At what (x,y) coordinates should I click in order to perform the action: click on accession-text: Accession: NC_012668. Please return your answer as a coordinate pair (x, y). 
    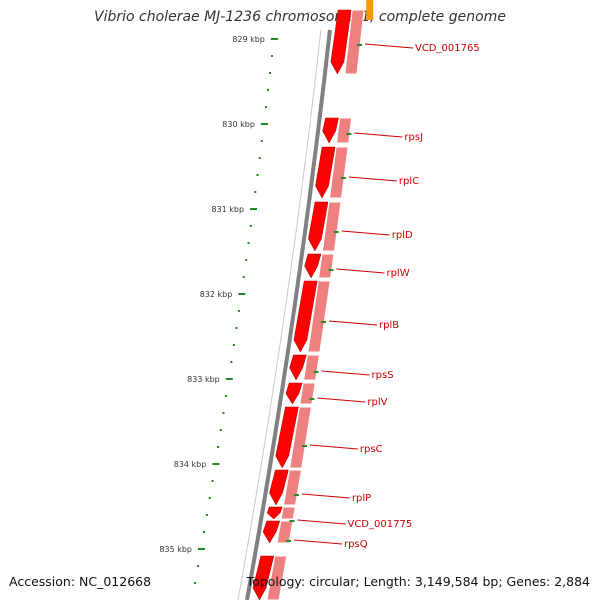
    Looking at the image, I should click on (80, 581).